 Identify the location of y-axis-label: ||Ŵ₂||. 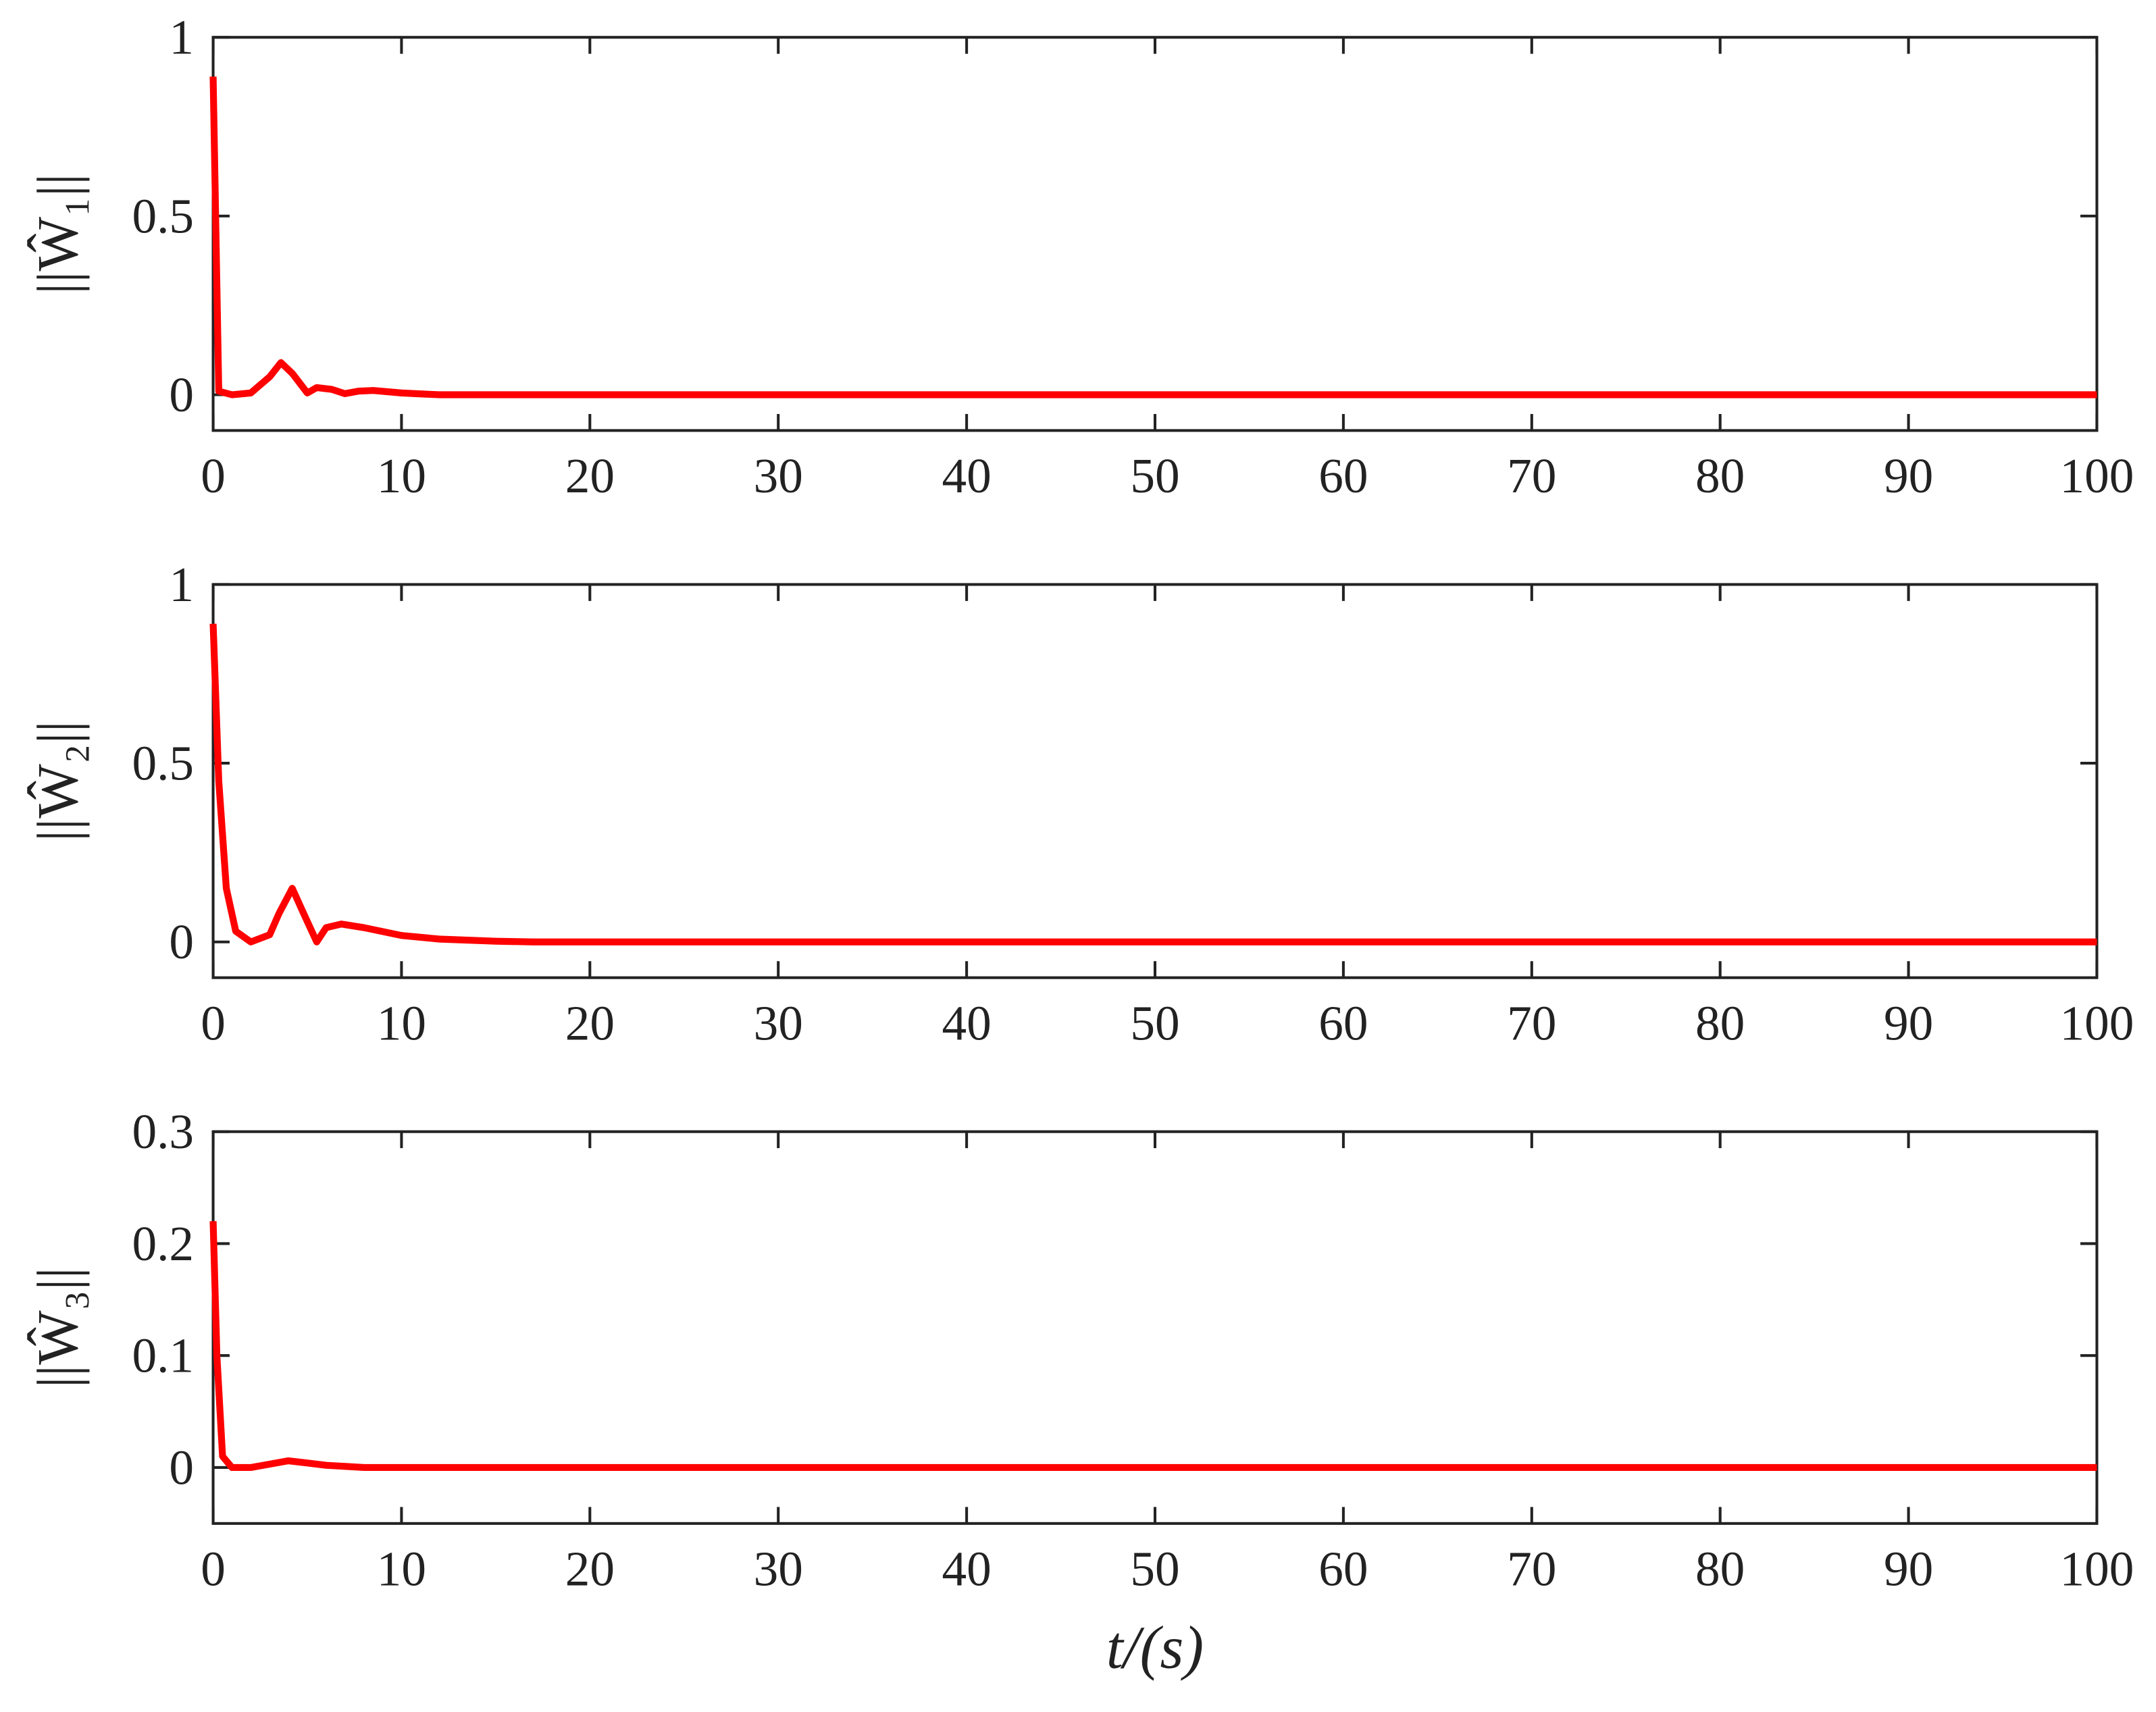
(58, 781).